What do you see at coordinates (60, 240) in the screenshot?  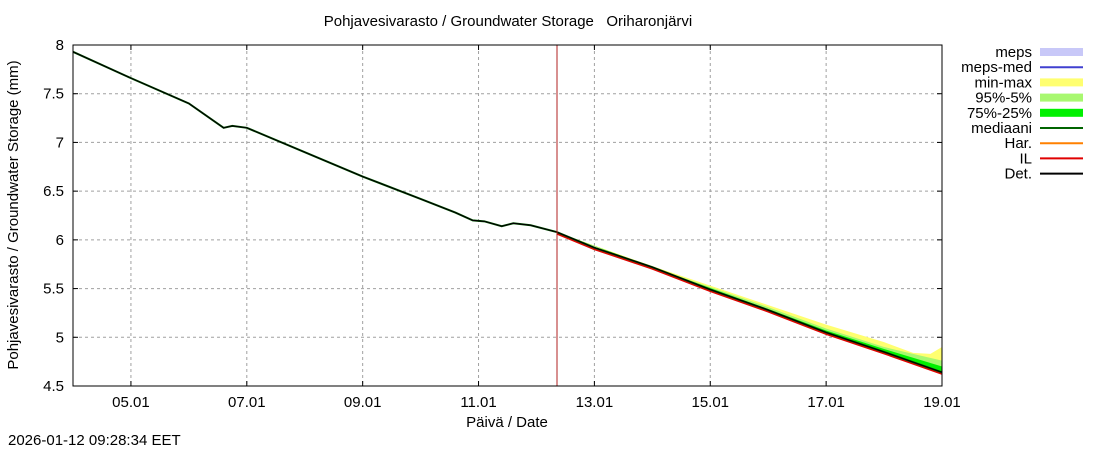 I see `y-tick-label: 6` at bounding box center [60, 240].